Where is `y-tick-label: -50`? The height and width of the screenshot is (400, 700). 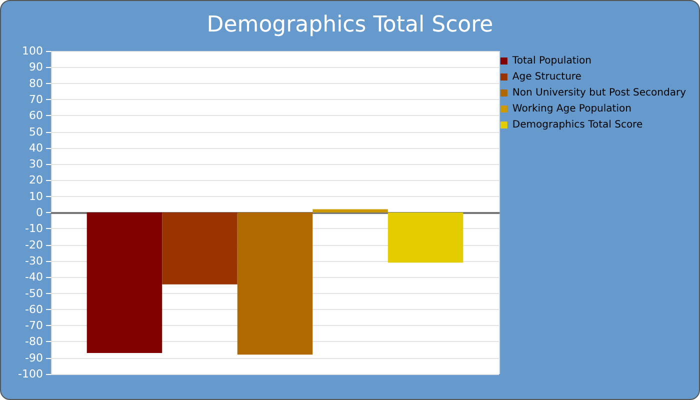
y-tick-label: -50 is located at coordinates (34, 293).